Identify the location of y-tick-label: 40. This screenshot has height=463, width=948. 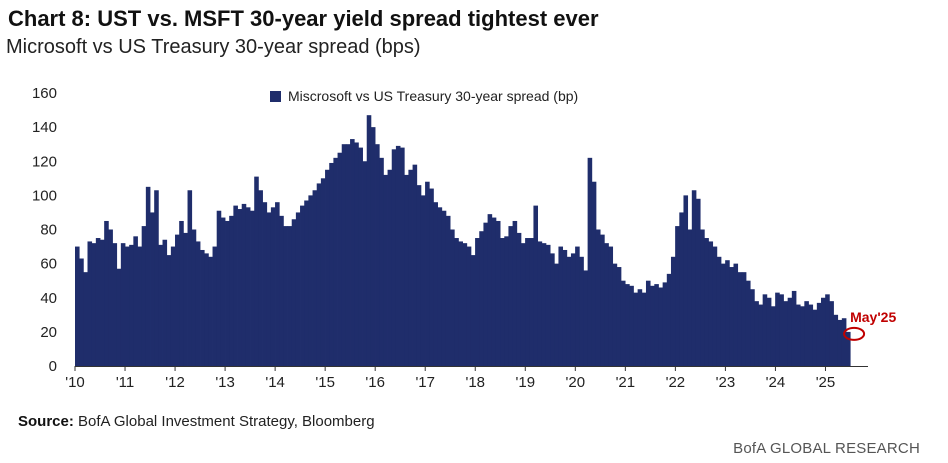
(48, 298).